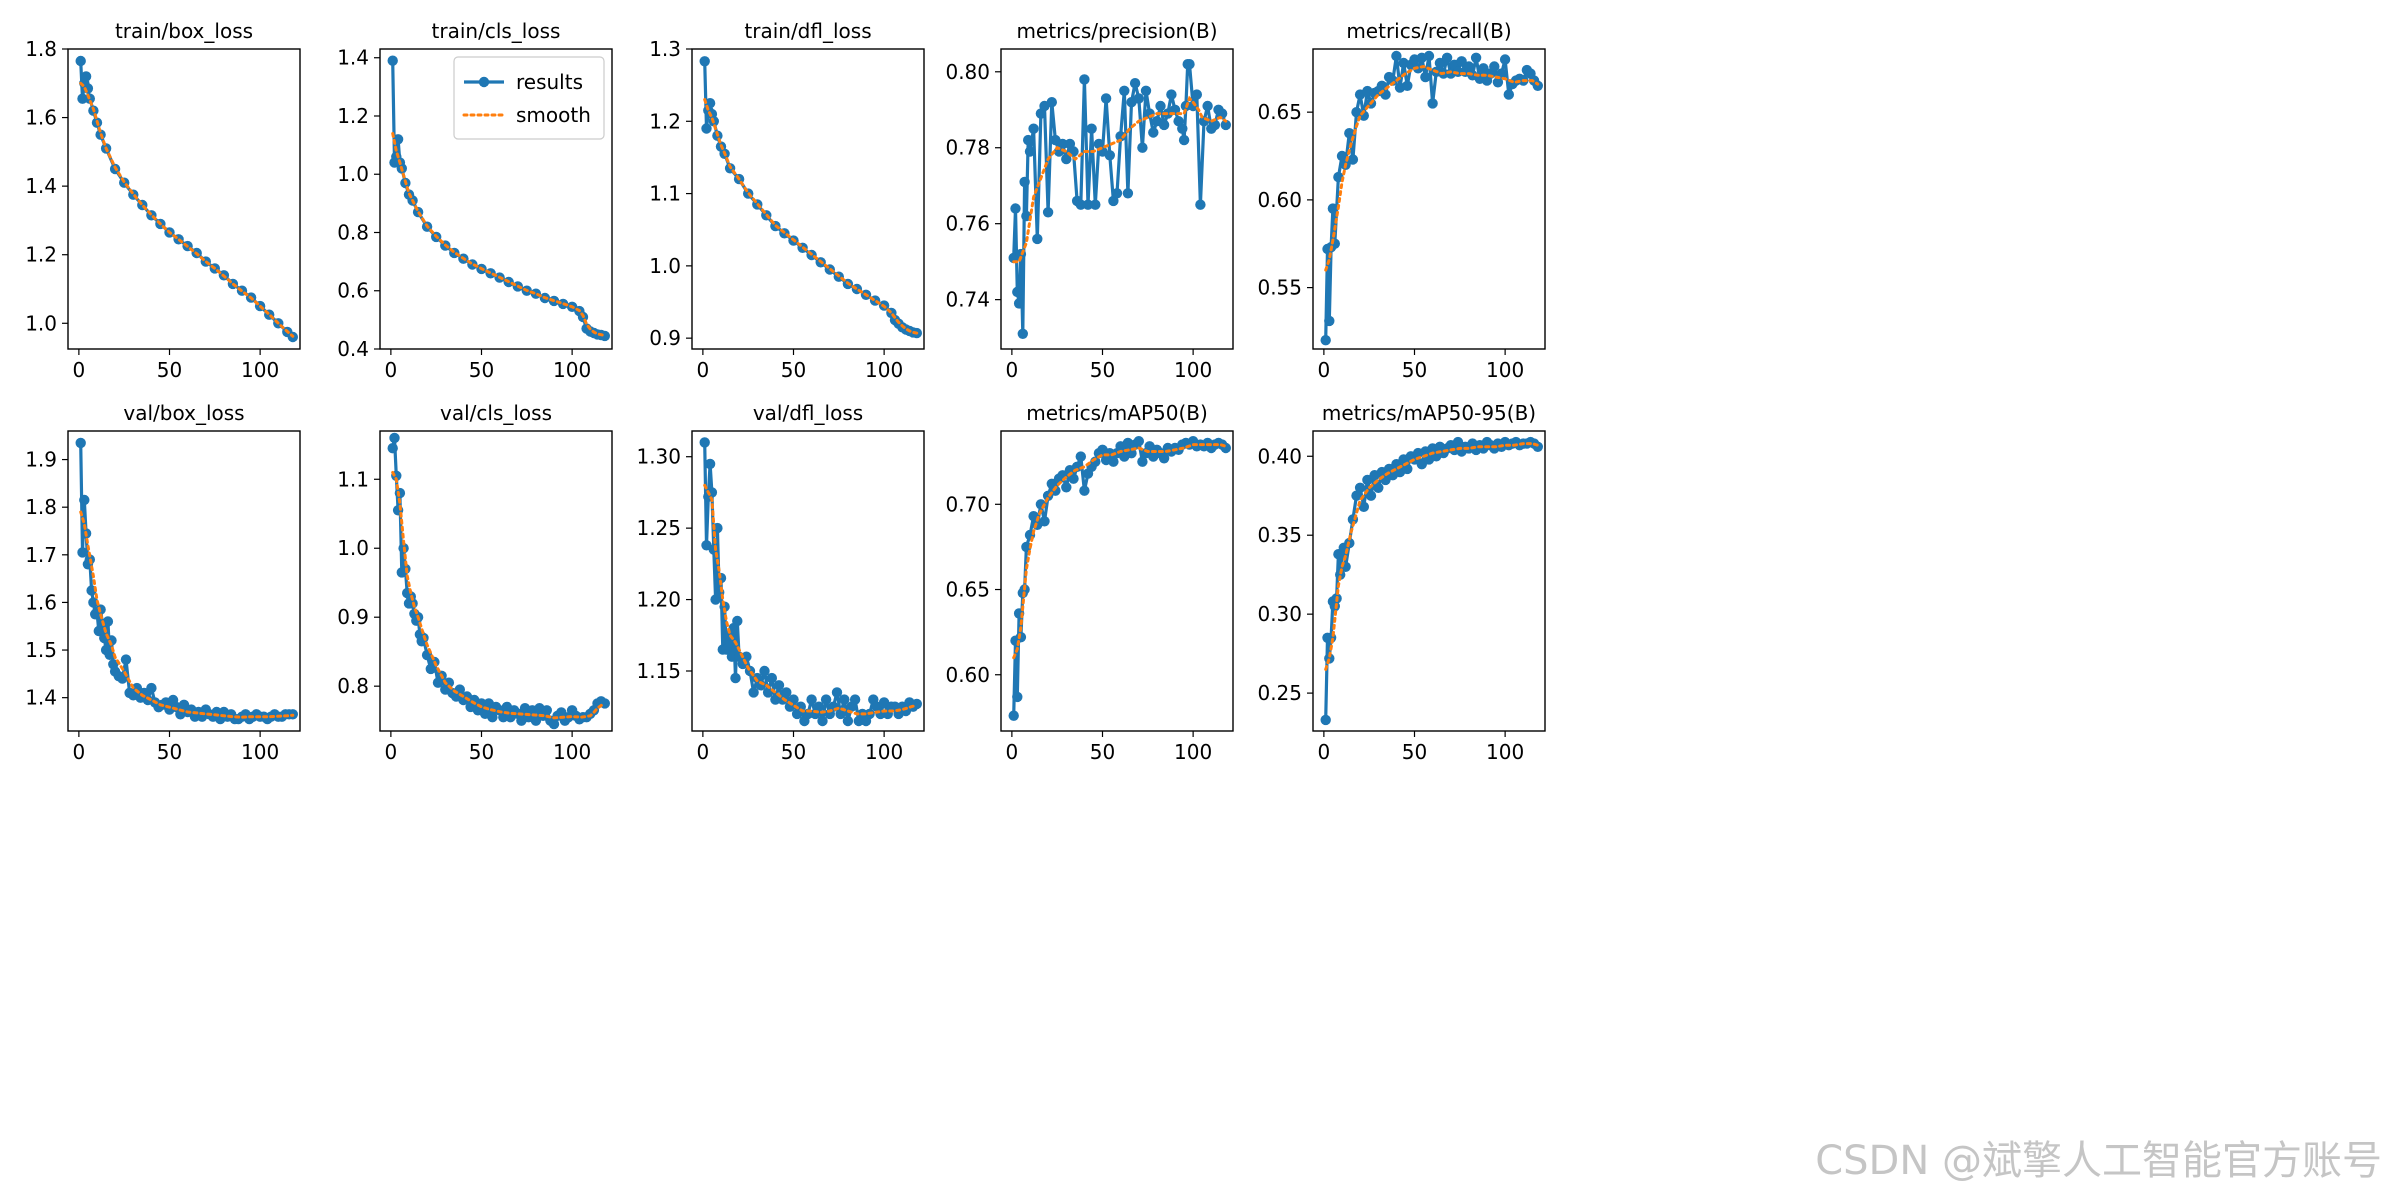  I want to click on y-tick-label: 1.1, so click(353, 479).